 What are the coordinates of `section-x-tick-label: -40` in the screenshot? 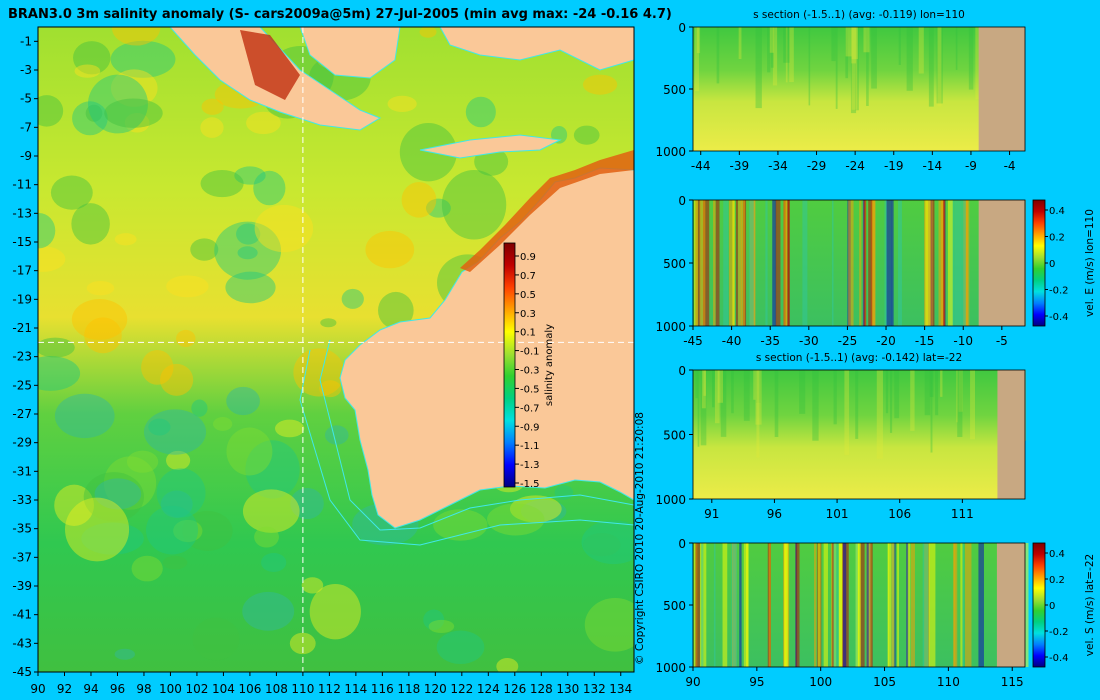 It's located at (732, 341).